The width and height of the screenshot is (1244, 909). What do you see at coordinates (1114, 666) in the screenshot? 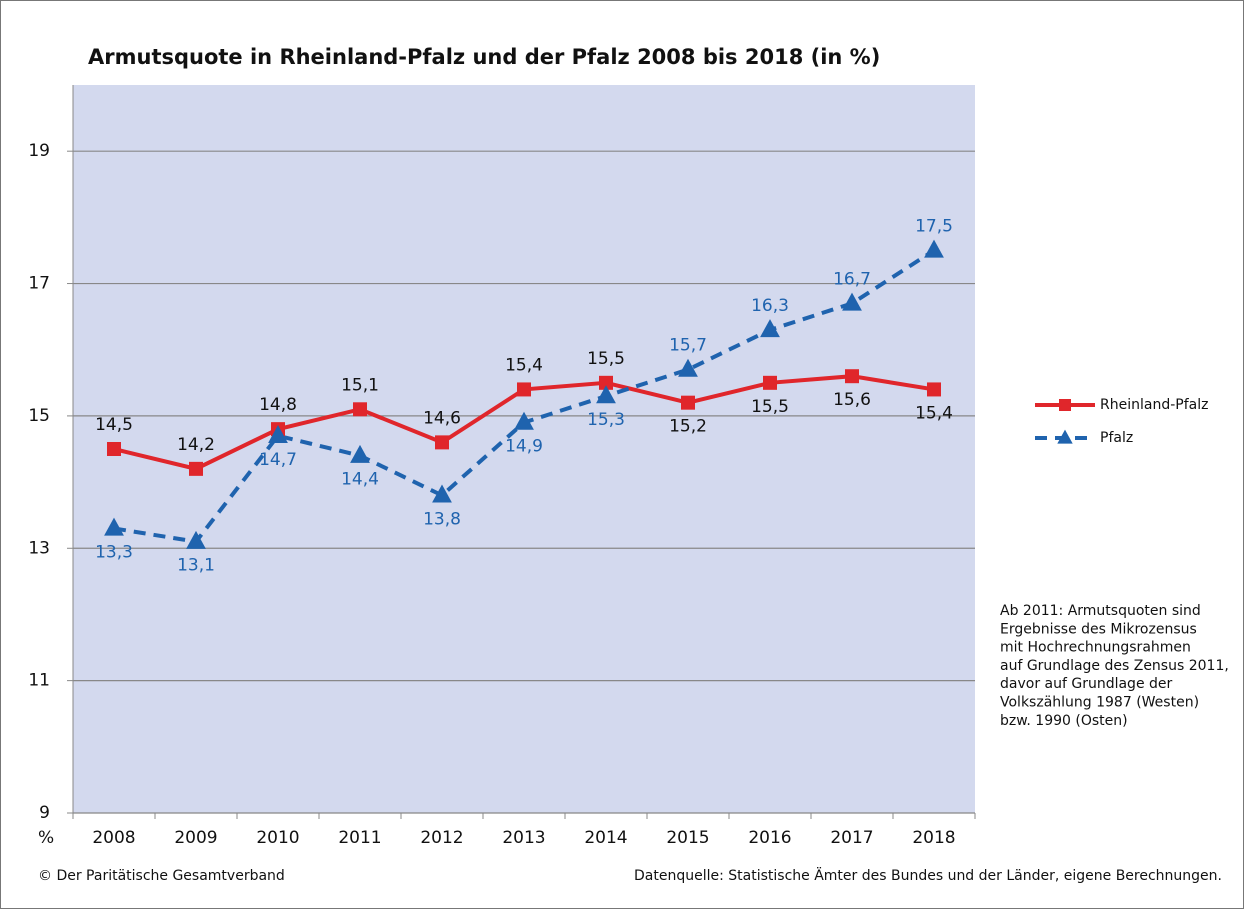
I see `note-line: auf Grundlage des Zensus 2011,` at bounding box center [1114, 666].